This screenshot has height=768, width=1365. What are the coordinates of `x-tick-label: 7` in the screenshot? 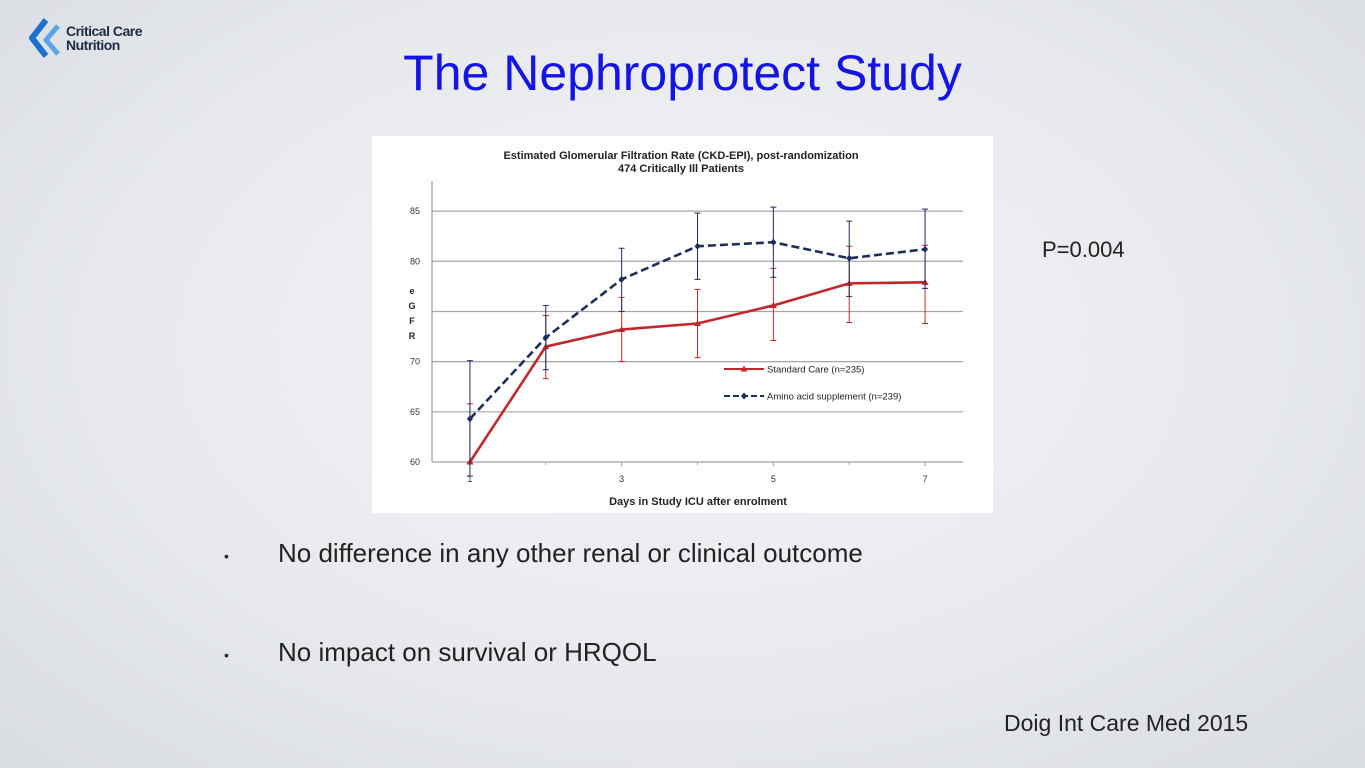 It's located at (925, 479).